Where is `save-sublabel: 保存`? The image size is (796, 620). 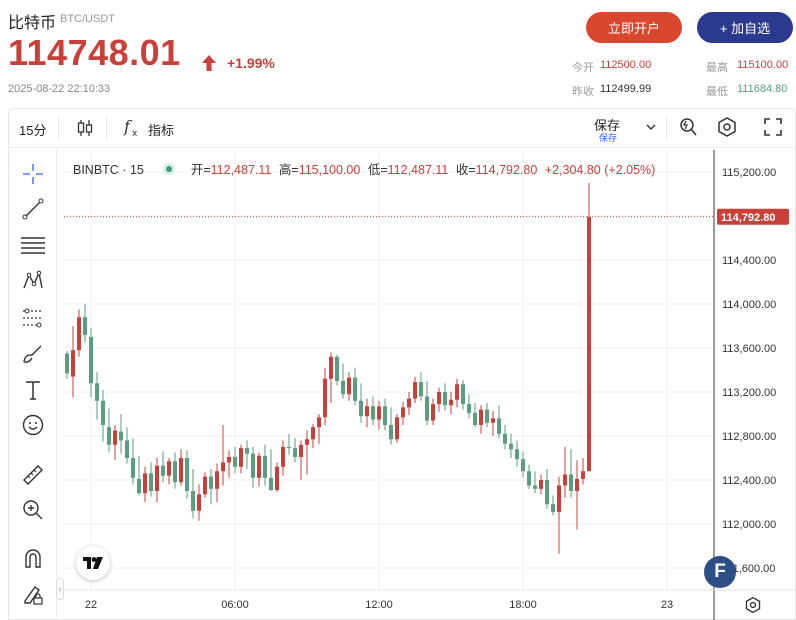 save-sublabel: 保存 is located at coordinates (608, 138).